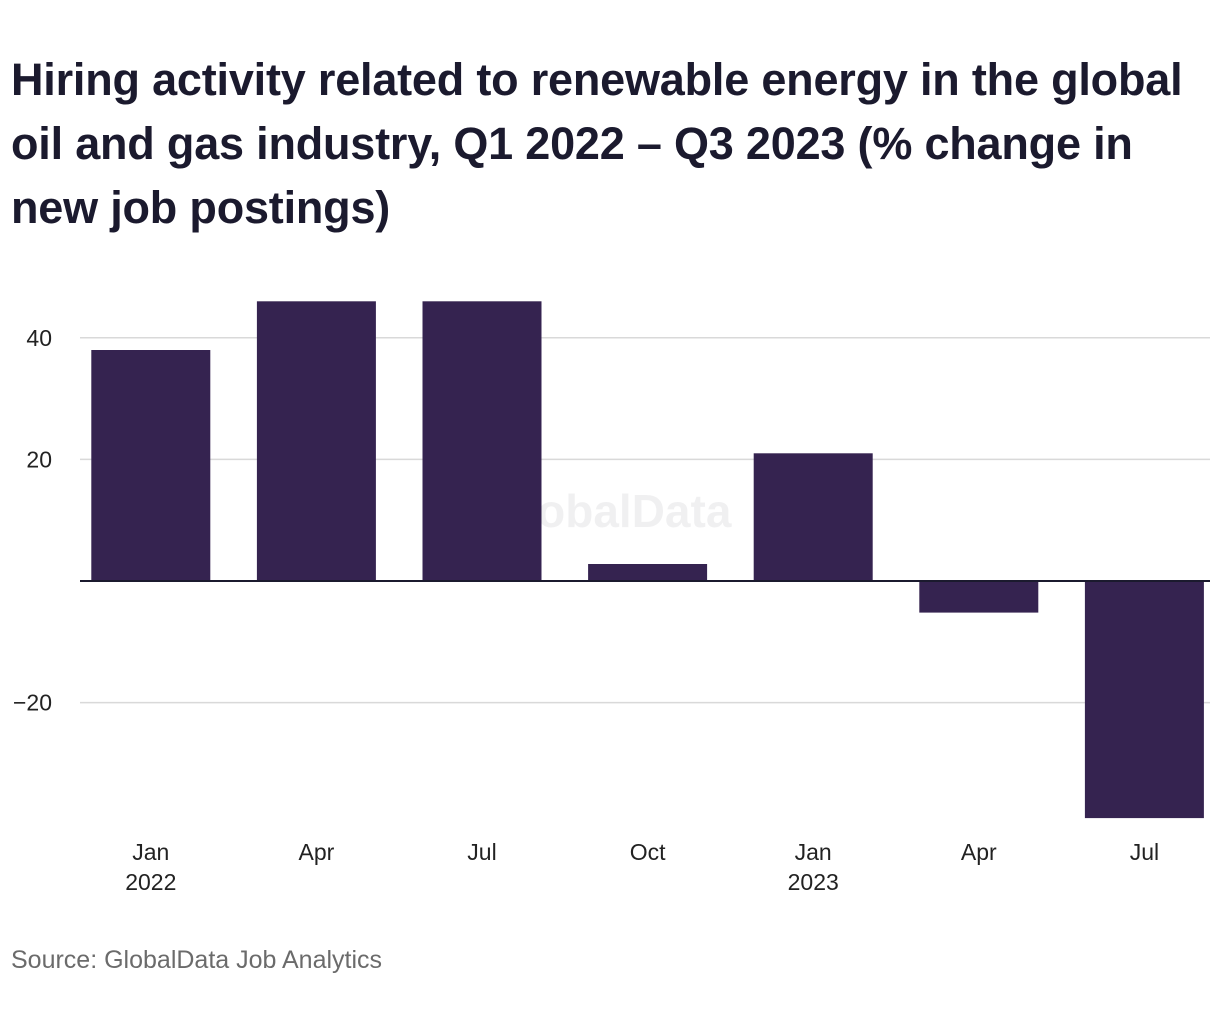 This screenshot has height=1020, width=1220. Describe the element at coordinates (648, 852) in the screenshot. I see `x-tick-label: Oct` at that location.